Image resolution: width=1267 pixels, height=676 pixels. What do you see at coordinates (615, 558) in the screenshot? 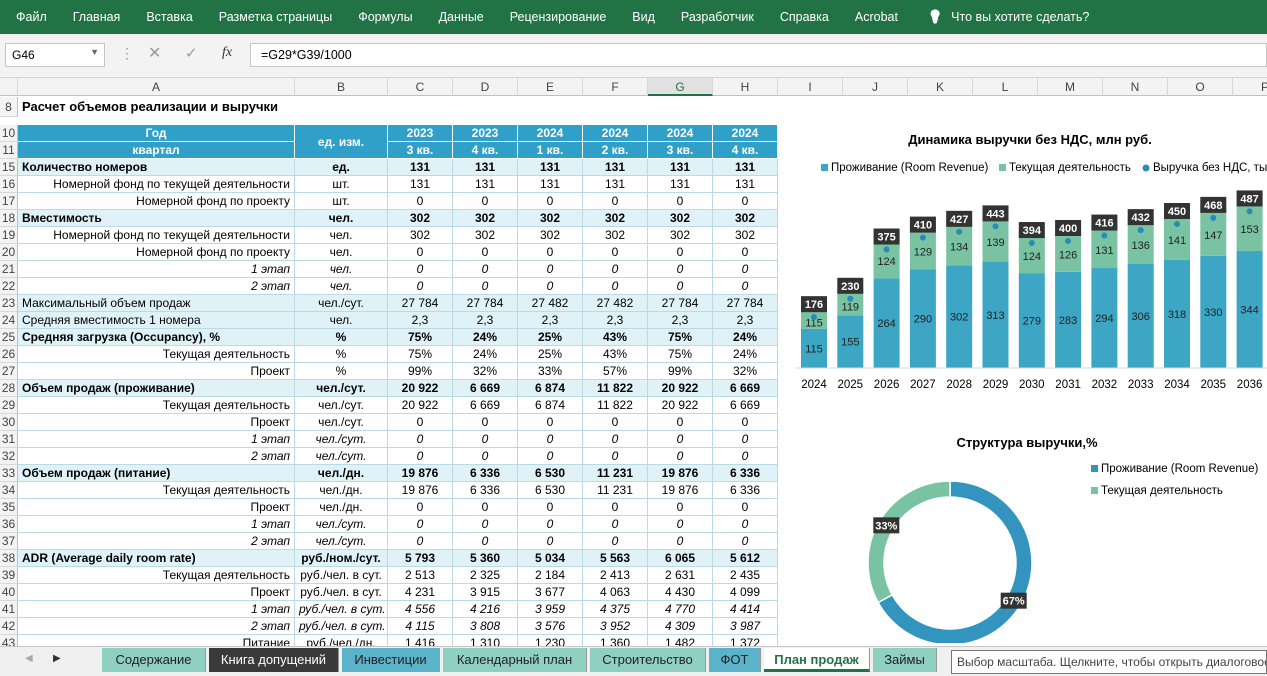
I see `value-cell: 5 563` at bounding box center [615, 558].